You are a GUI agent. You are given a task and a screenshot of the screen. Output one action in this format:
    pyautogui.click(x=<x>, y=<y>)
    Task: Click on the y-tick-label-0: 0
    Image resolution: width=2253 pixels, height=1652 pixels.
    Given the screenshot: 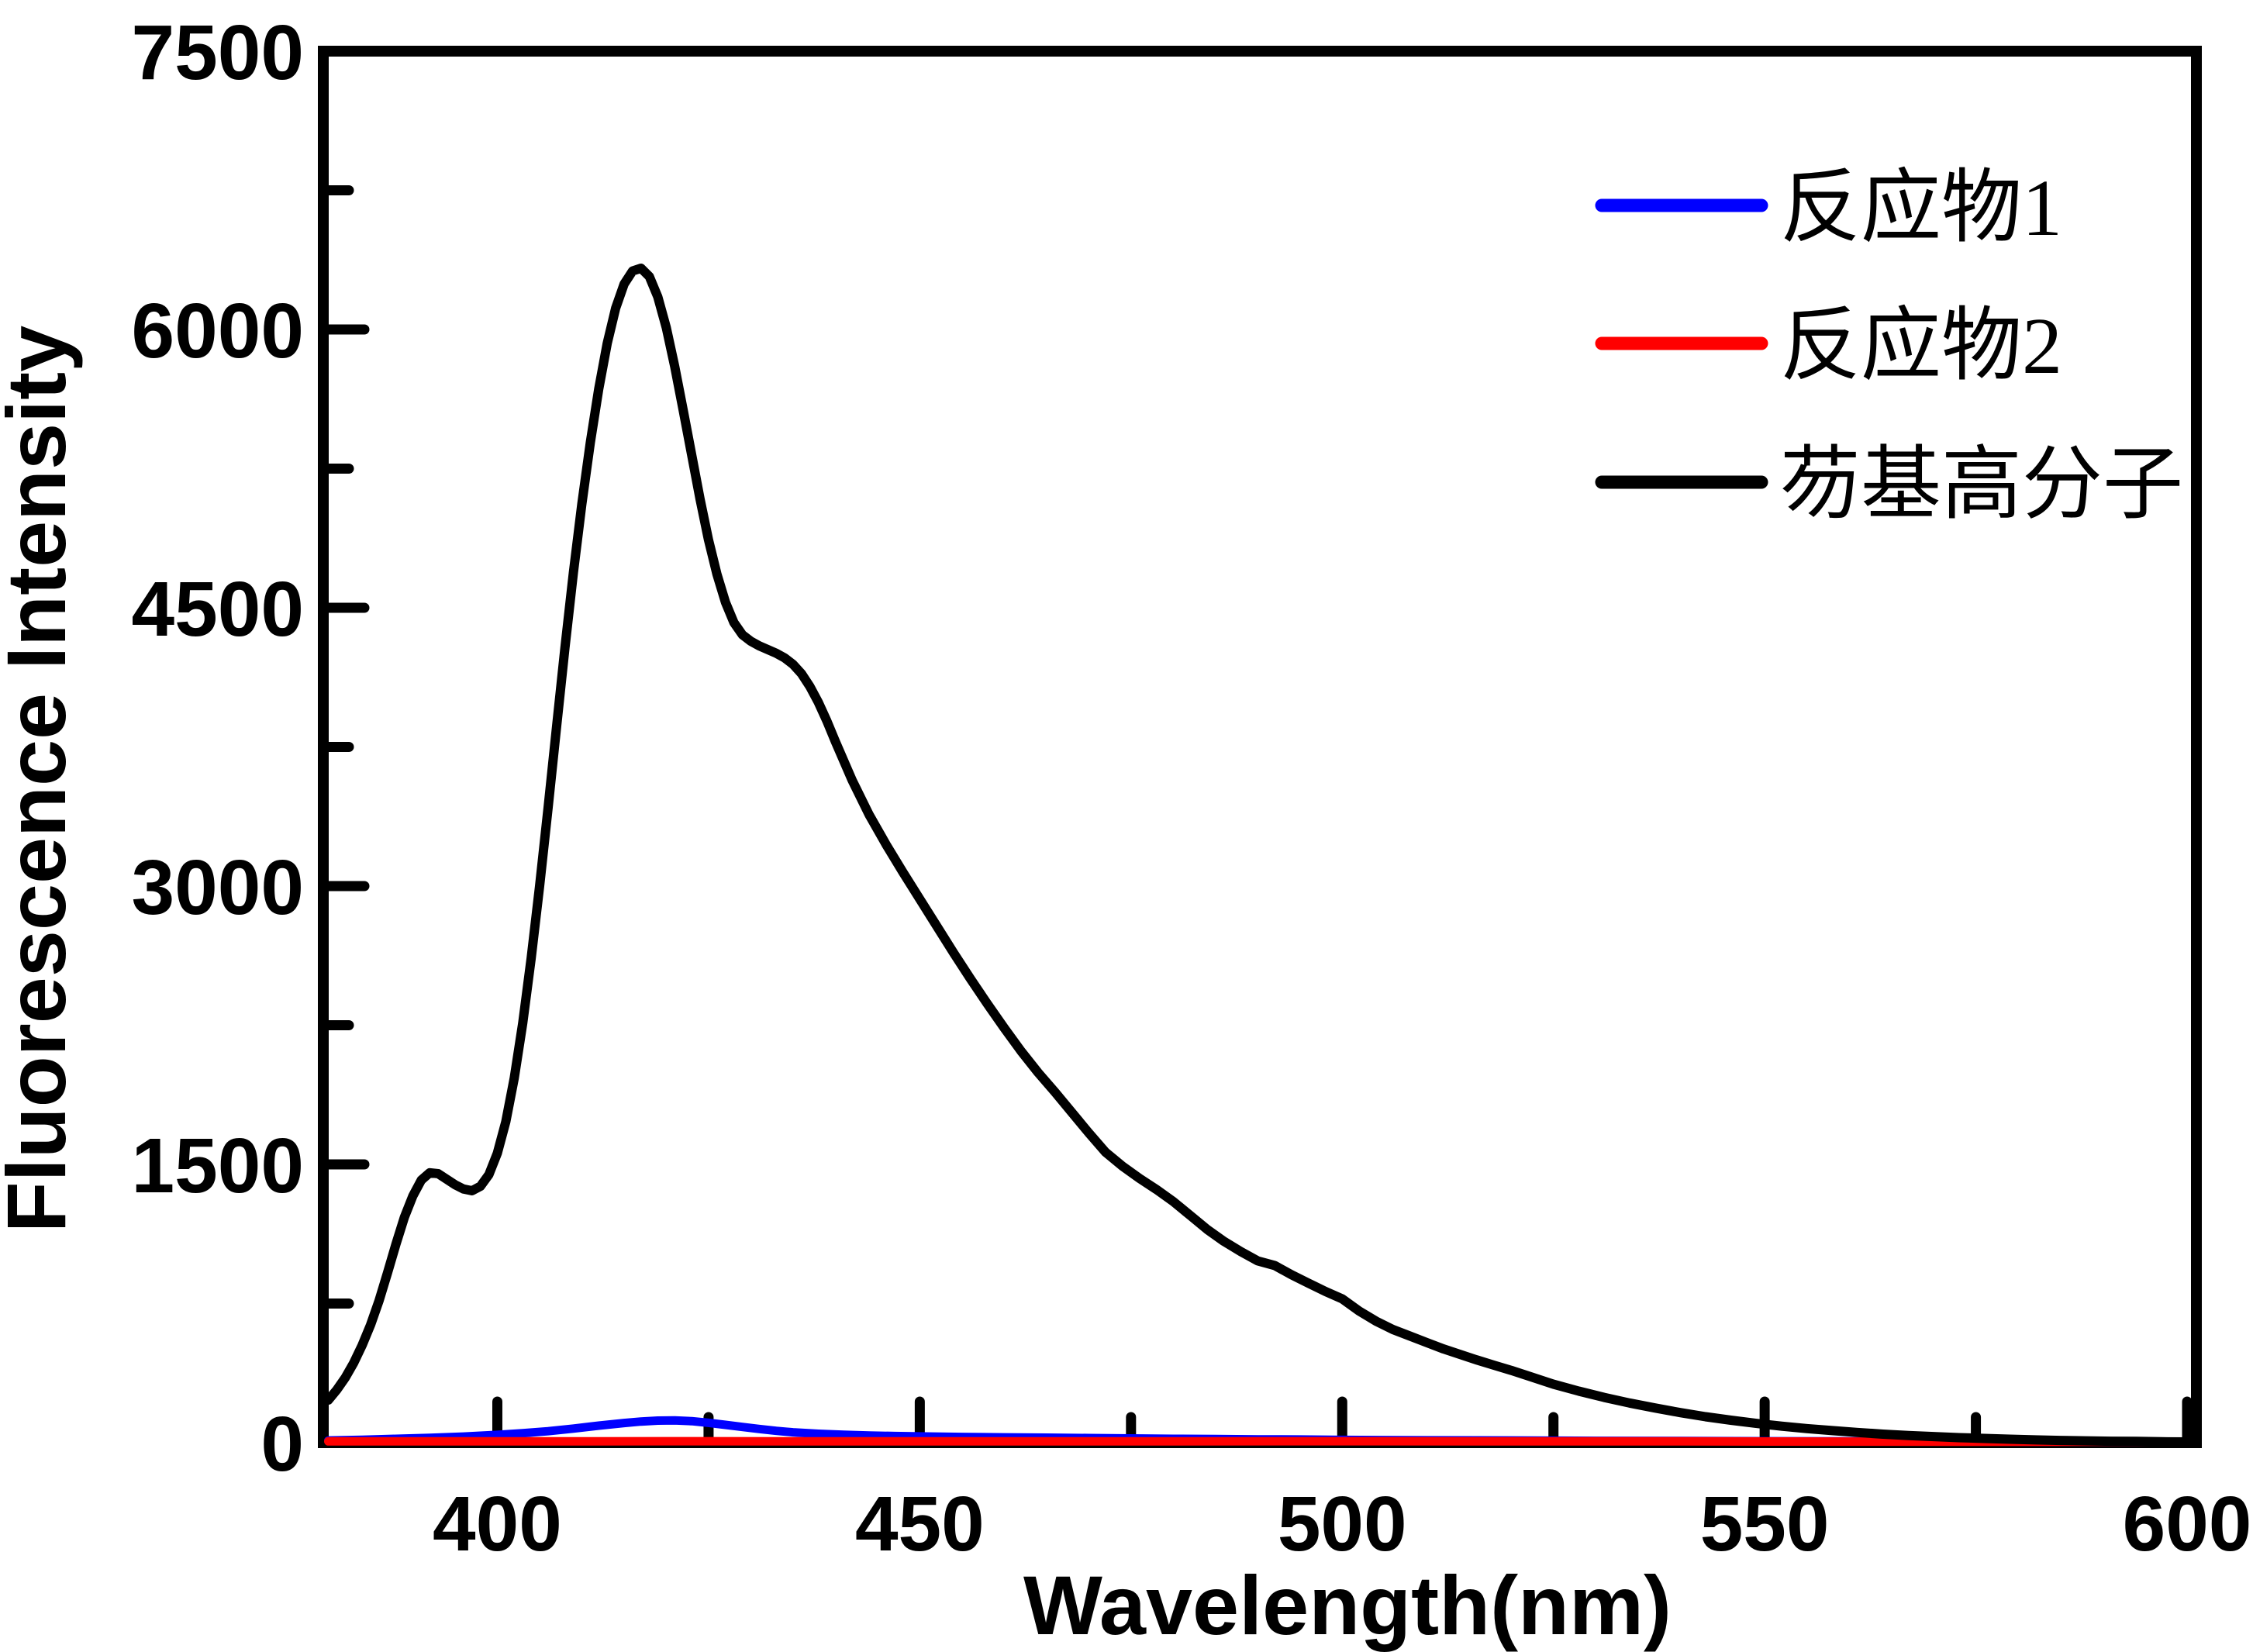 What is the action you would take?
    pyautogui.click(x=282, y=1444)
    